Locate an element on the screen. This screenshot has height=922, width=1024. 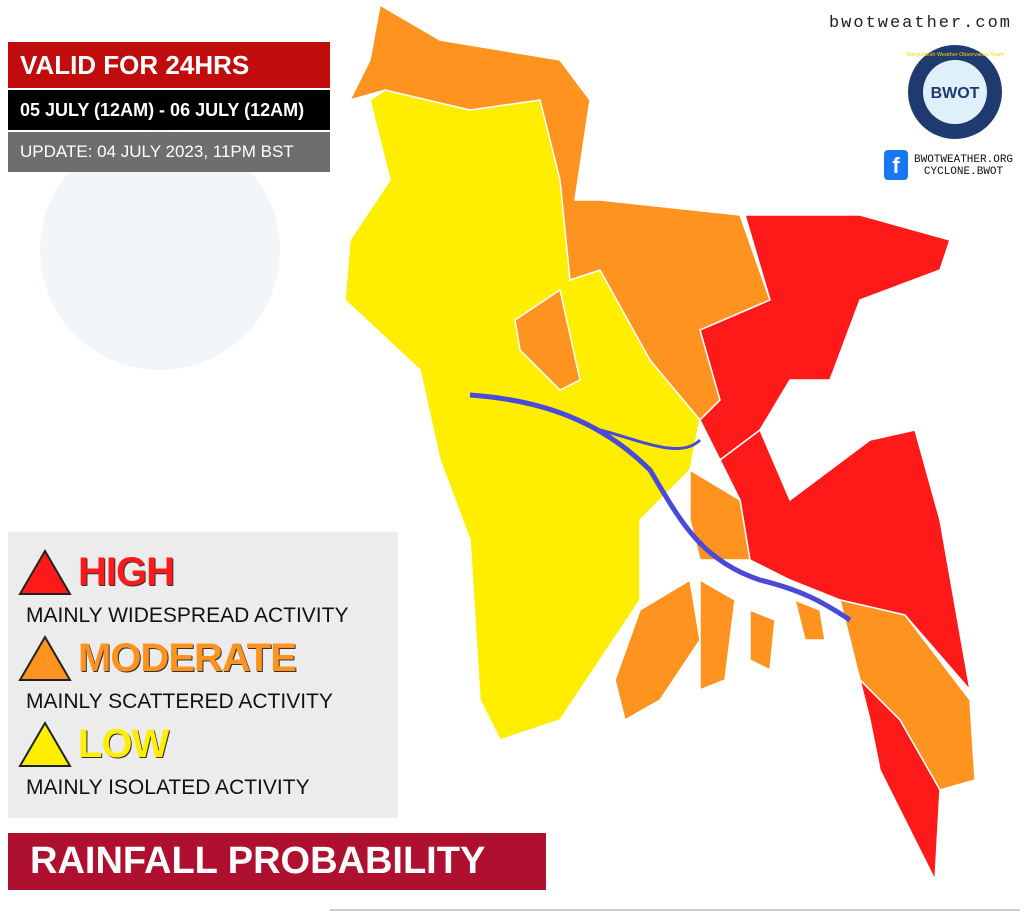
logo-text: BWOT is located at coordinates (955, 93).